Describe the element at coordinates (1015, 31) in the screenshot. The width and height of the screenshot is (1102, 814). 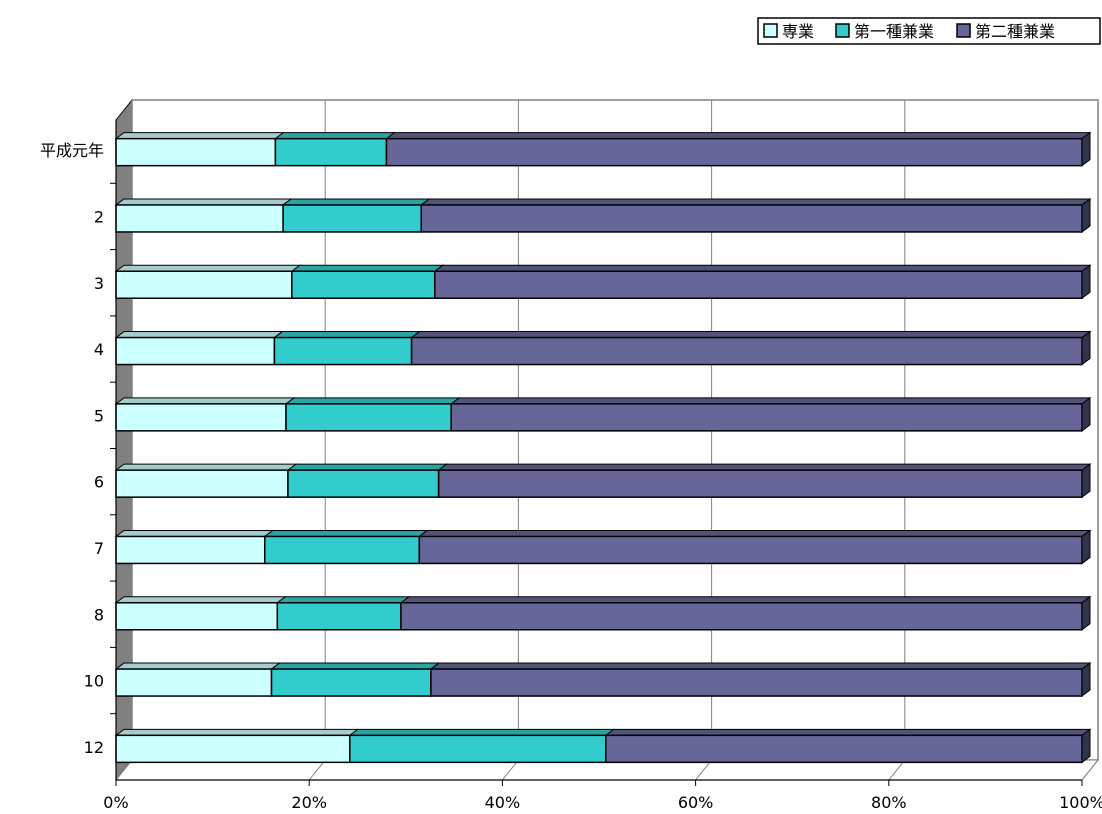
I see `legend-label: 第二種兼業` at that location.